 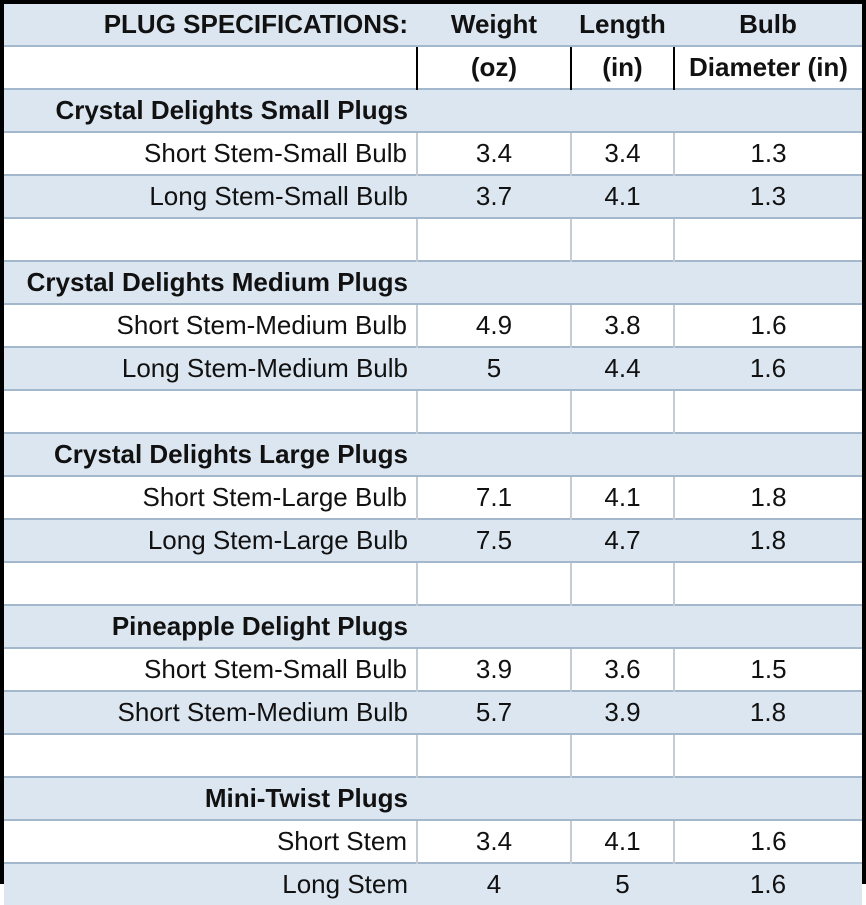 I want to click on section-header-row: Mini-Twist Plugs, so click(x=433, y=798).